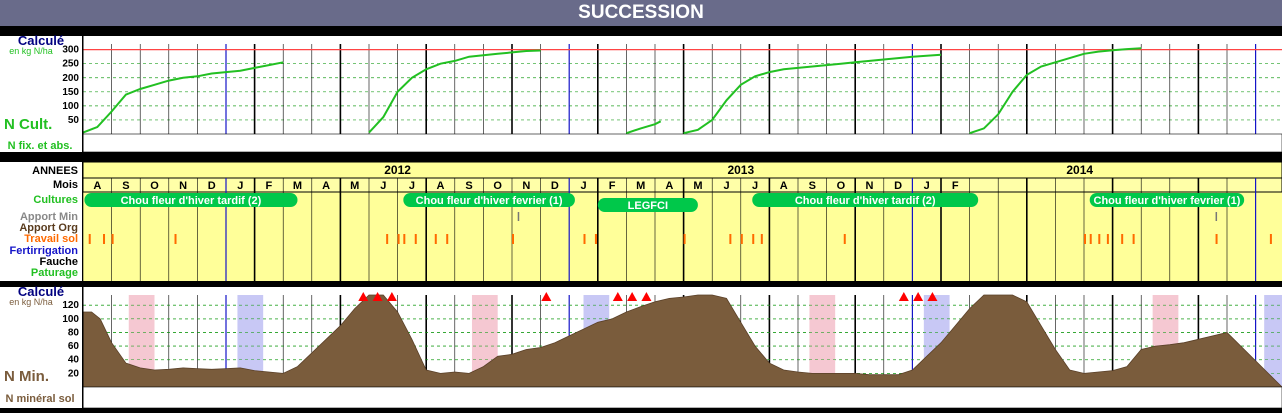 This screenshot has width=1282, height=413. I want to click on row-label: Paturage, so click(54, 273).